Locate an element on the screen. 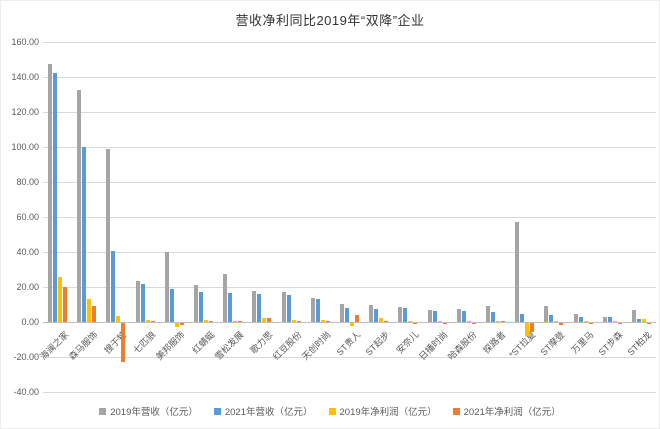 This screenshot has height=429, width=660. y-axis-tick-label: 0.00 is located at coordinates (30, 322).